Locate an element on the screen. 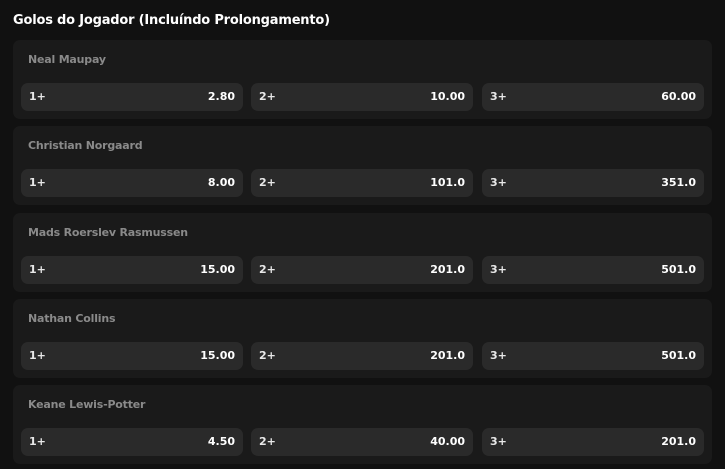  odds-button-3-plus: 3+ 201.0 is located at coordinates (593, 442).